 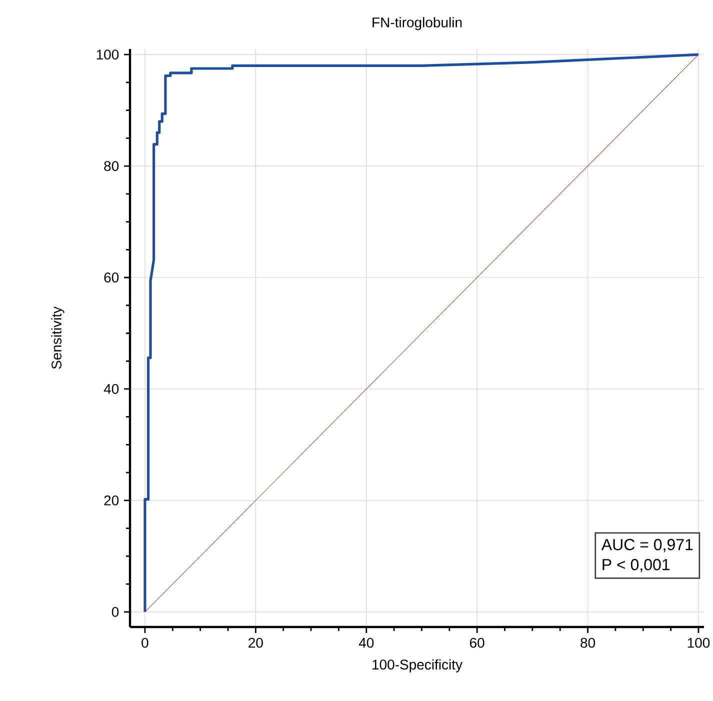 I want to click on y-tick-label: 20, so click(x=111, y=501).